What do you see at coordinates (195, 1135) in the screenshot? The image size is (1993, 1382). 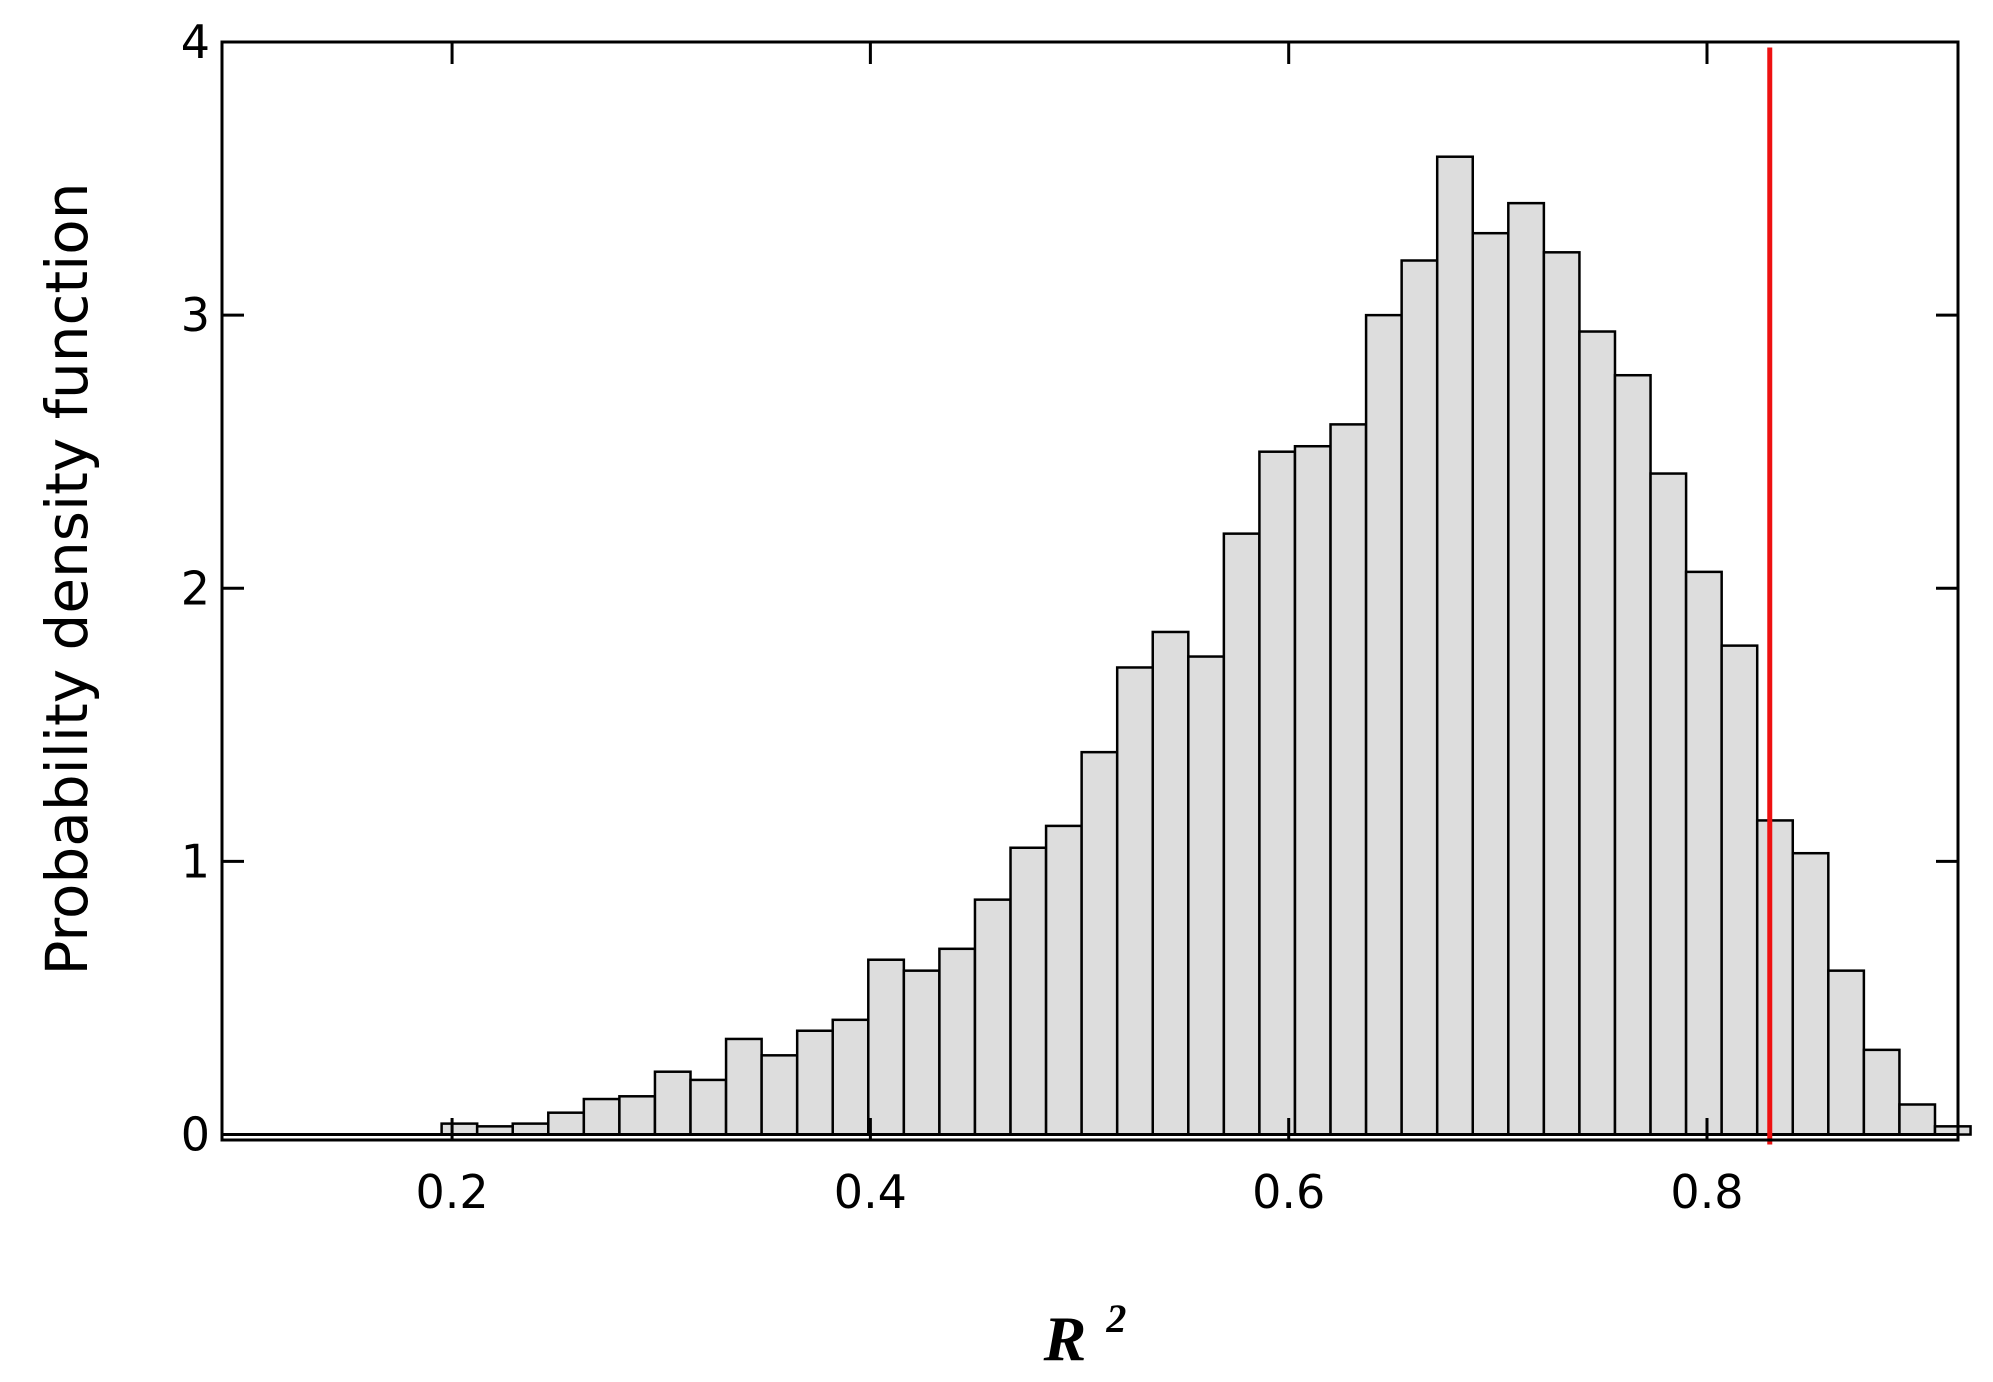 I see `y-tick-label: 0` at bounding box center [195, 1135].